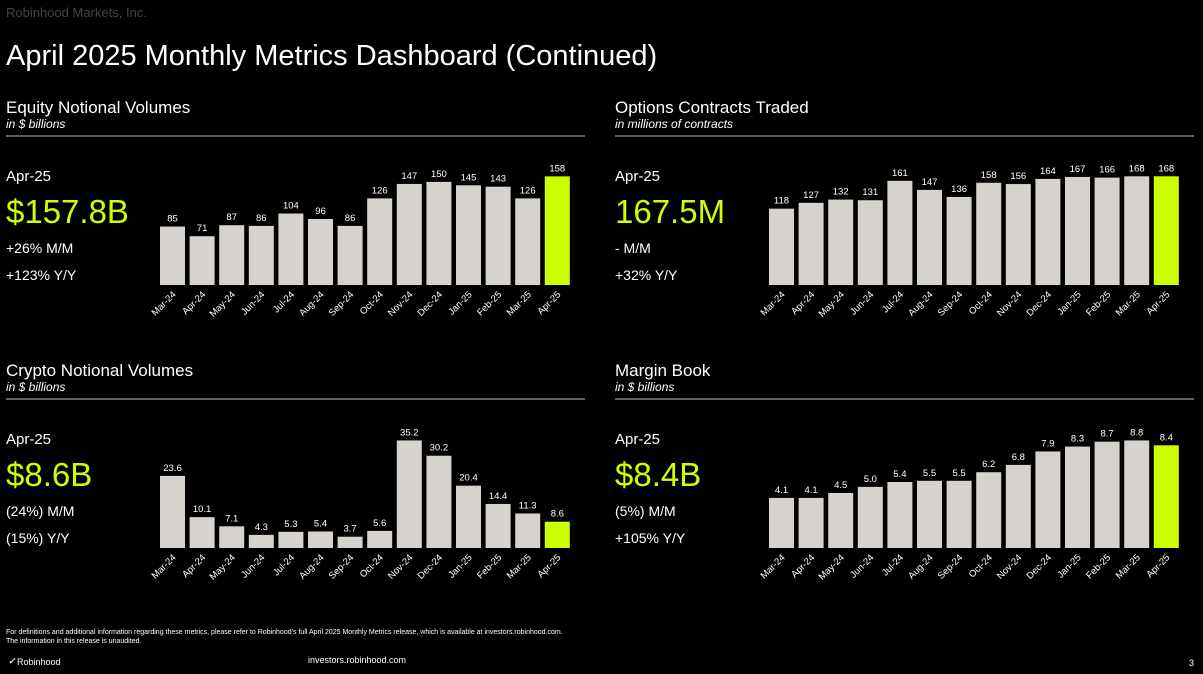 The height and width of the screenshot is (674, 1203). Describe the element at coordinates (650, 538) in the screenshot. I see `kpi-yoy: +105% Y/Y` at that location.